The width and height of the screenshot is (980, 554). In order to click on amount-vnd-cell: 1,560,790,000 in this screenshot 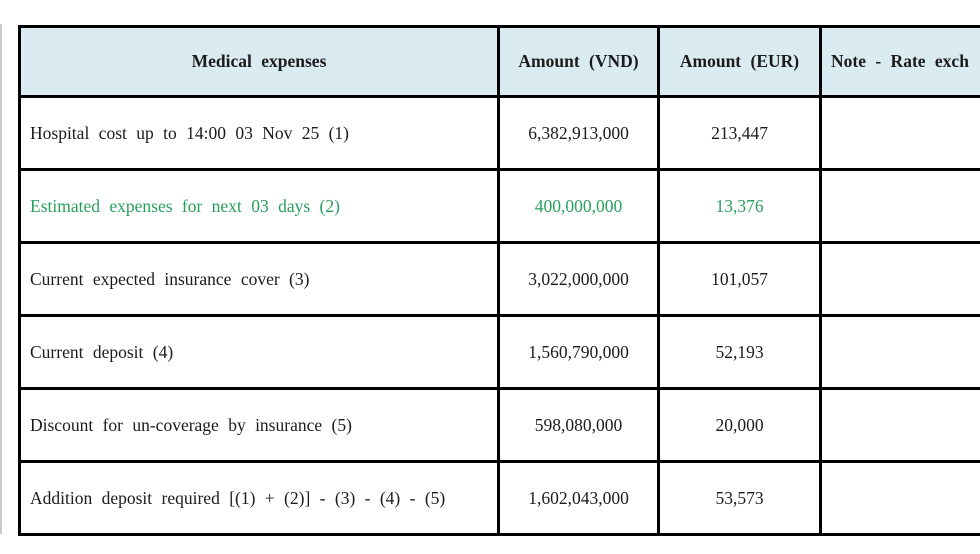, I will do `click(578, 352)`.